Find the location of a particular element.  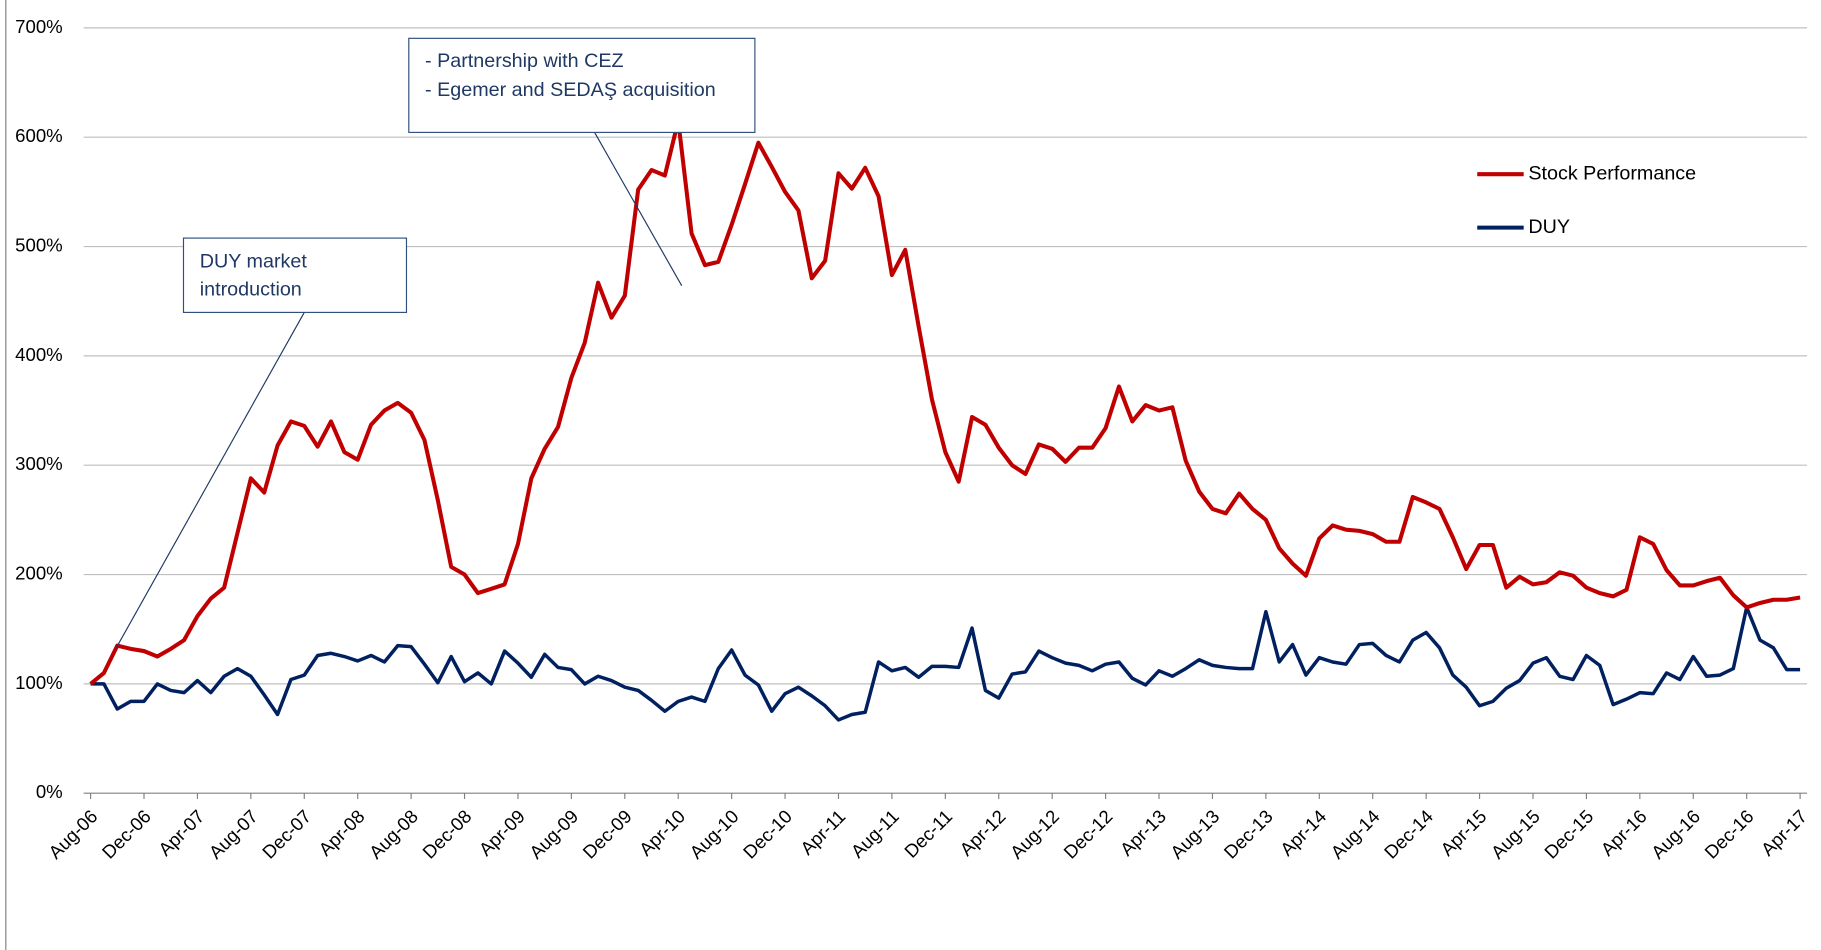

x-tick-label: Apr-10 is located at coordinates (662, 833).